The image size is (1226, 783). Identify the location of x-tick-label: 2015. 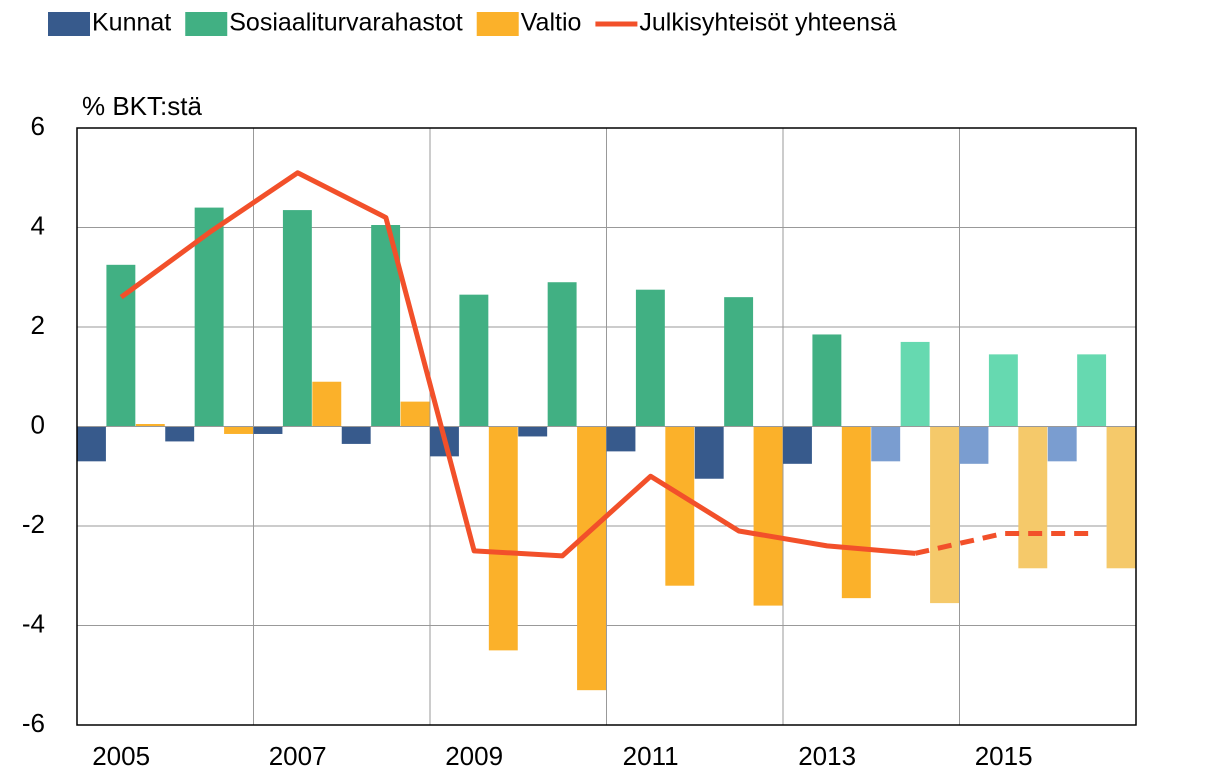
(1004, 756).